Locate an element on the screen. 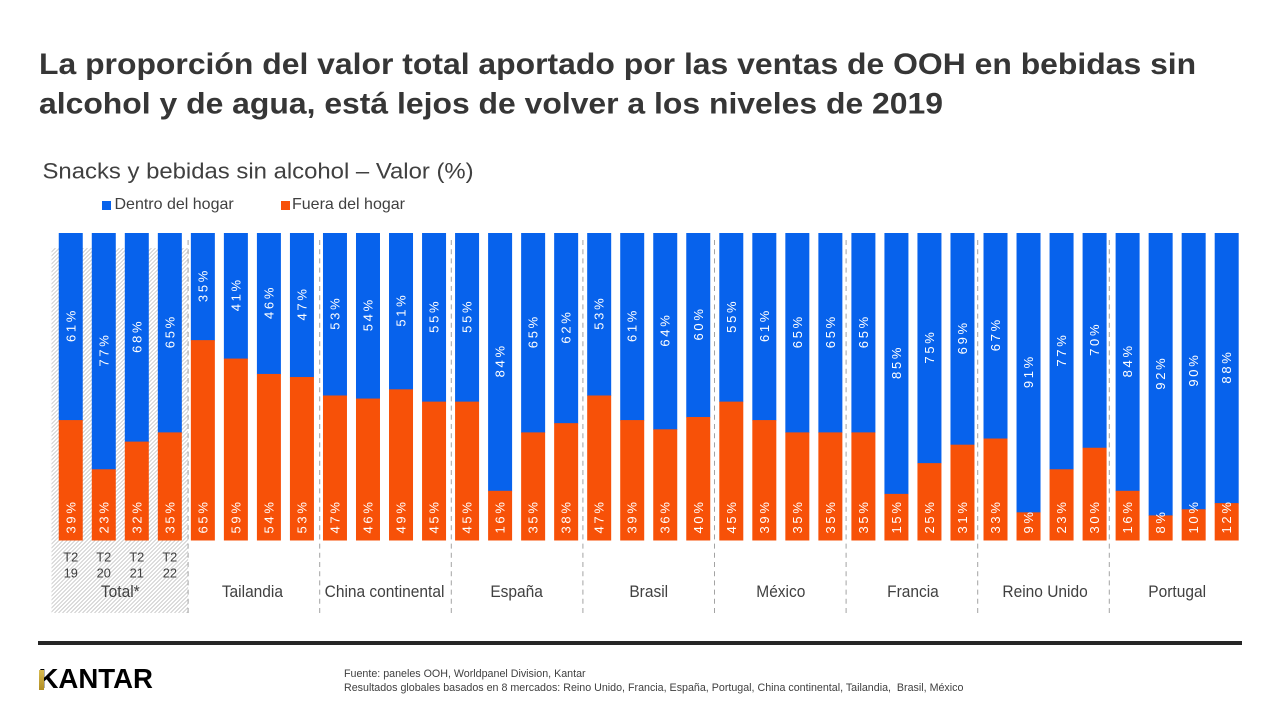 This screenshot has width=1280, height=720. svg-text: 22 is located at coordinates (170, 573).